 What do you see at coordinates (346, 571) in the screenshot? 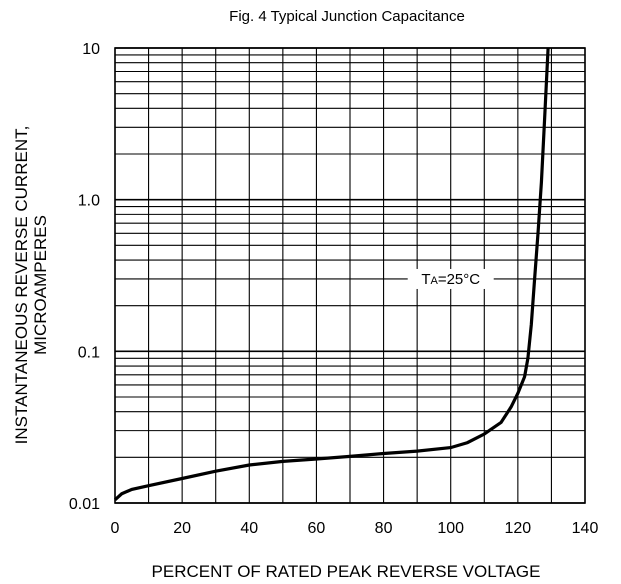
I see `x-axis-label: PERCENT OF RATED PEAK REVERSE VOLTAGE` at bounding box center [346, 571].